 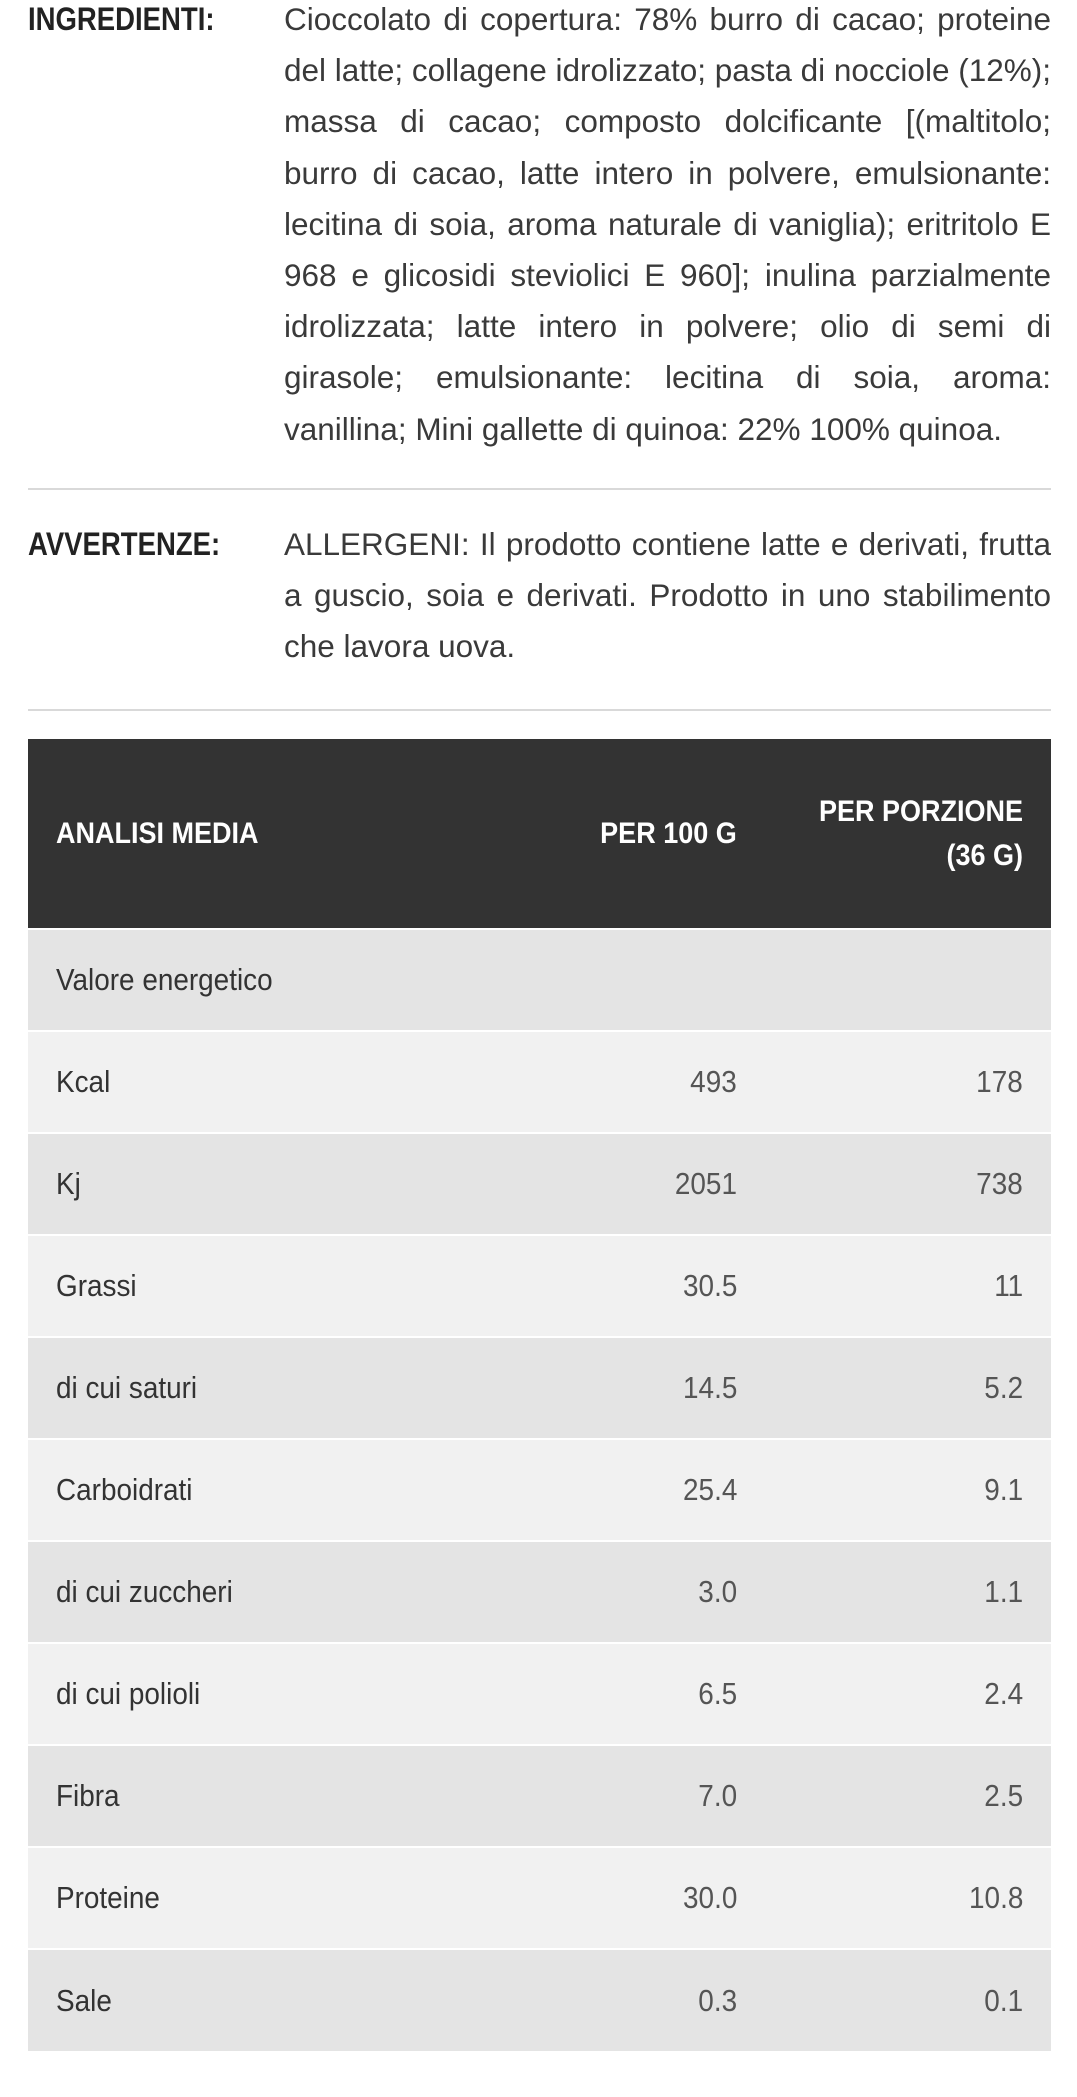 I want to click on value-per-100g: 30.0, so click(x=639, y=1898).